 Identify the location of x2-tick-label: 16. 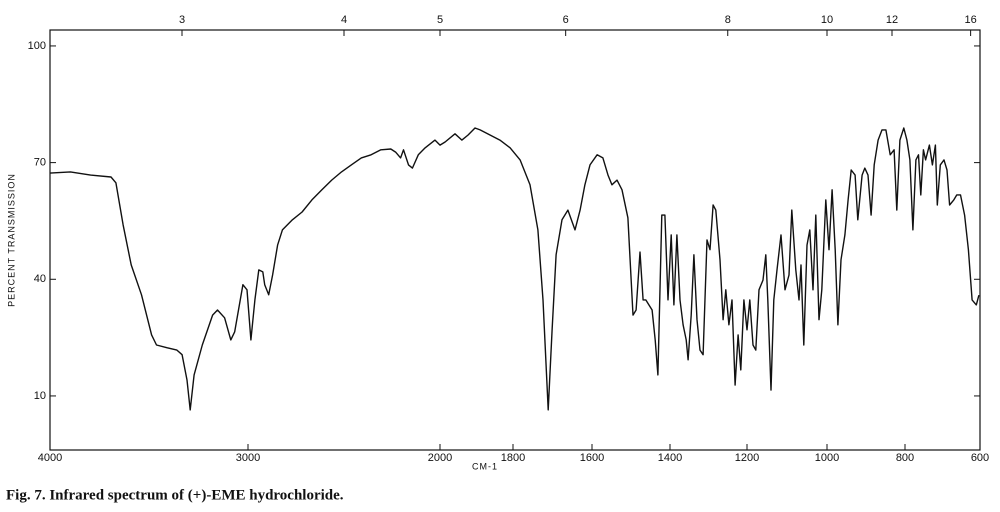
(971, 20).